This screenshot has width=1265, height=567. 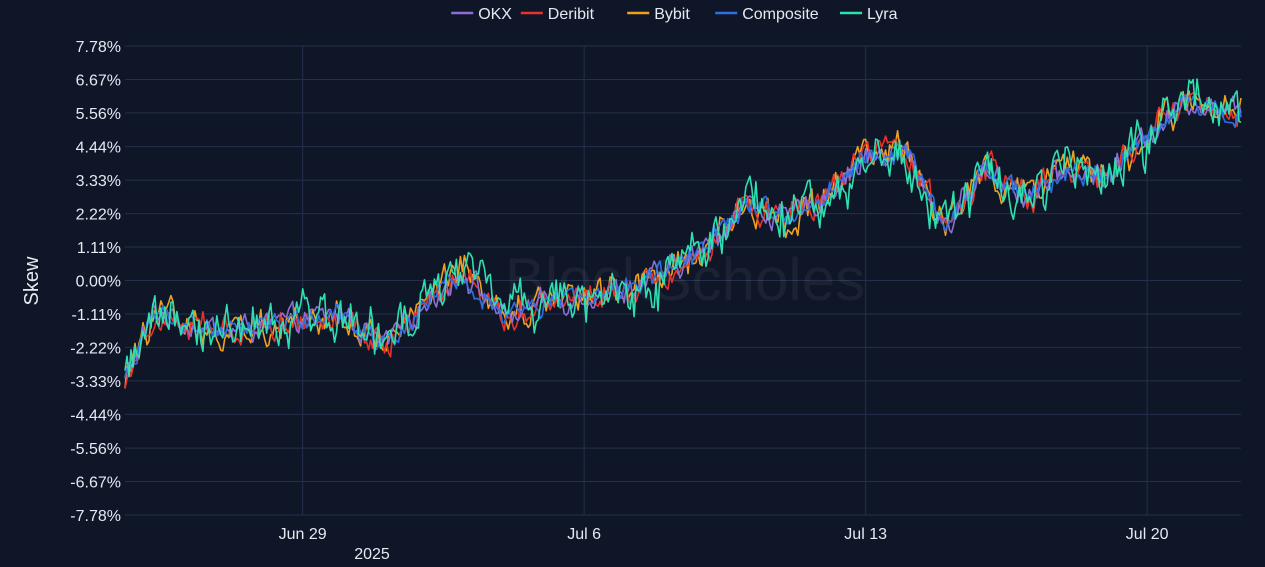 I want to click on y-tick-label: 5.56%, so click(x=98, y=114).